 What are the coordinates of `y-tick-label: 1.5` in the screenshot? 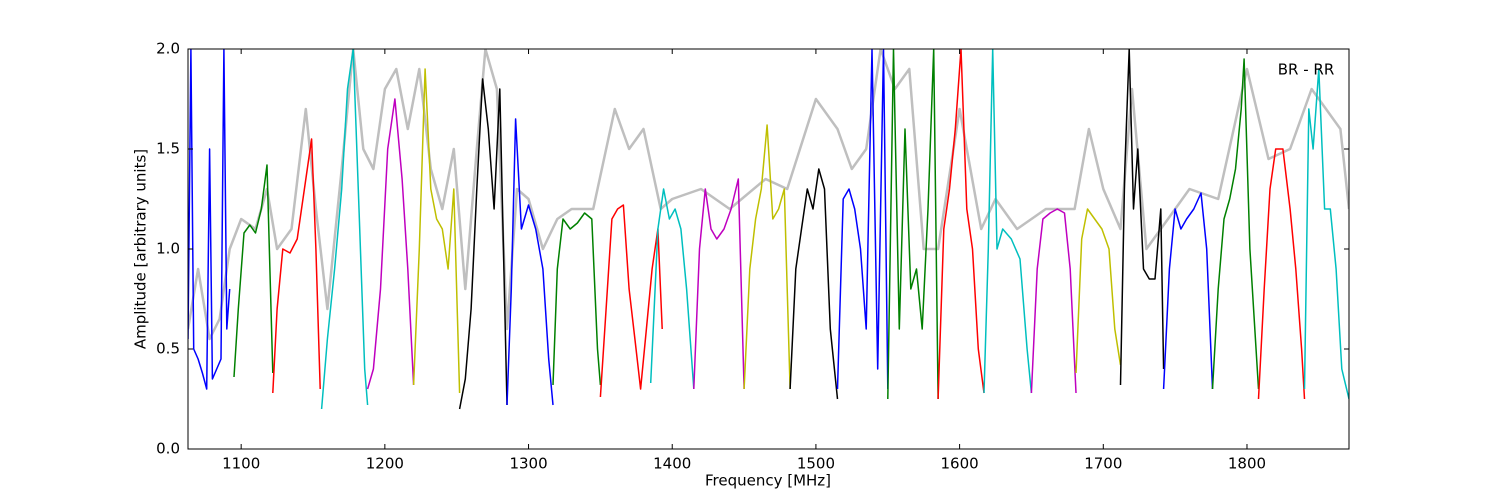 It's located at (168, 149).